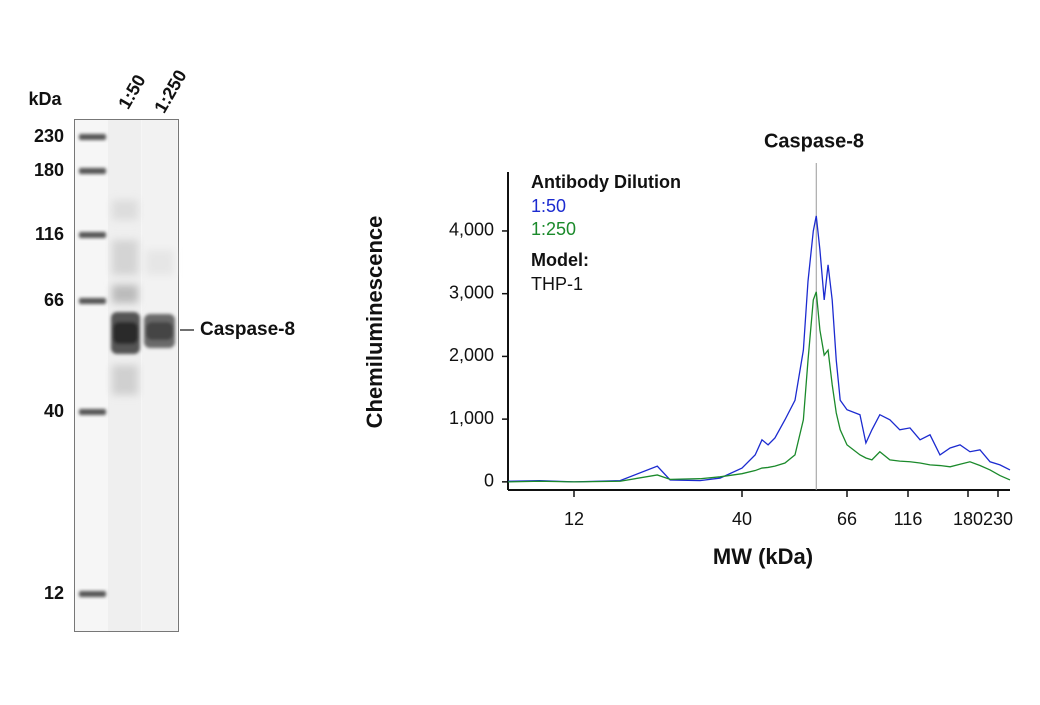 This screenshot has width=1040, height=705. Describe the element at coordinates (49, 234) in the screenshot. I see `marker-label: 116` at that location.